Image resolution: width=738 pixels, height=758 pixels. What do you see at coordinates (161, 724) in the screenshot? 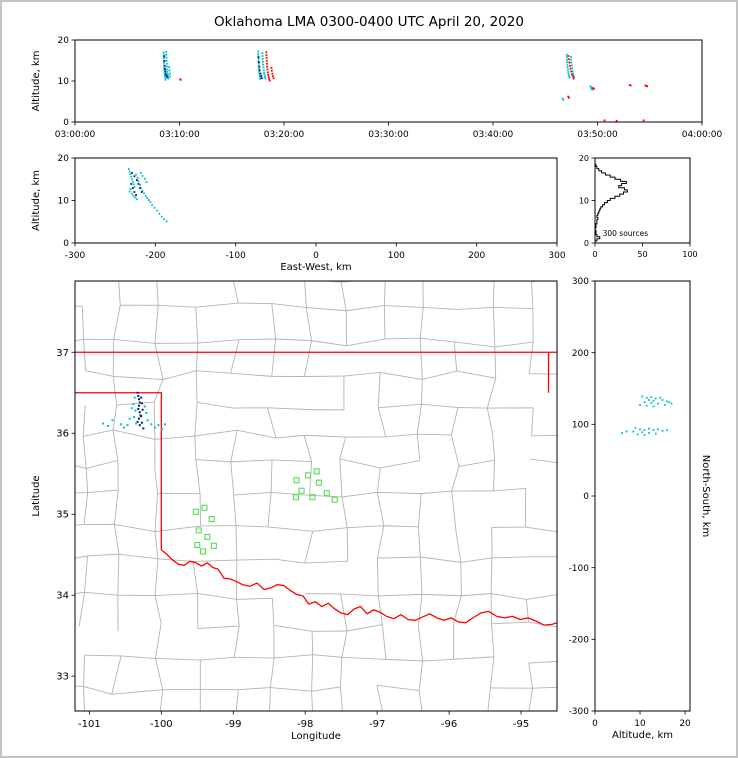
I see `plan-view-map-xtick: -100` at bounding box center [161, 724].